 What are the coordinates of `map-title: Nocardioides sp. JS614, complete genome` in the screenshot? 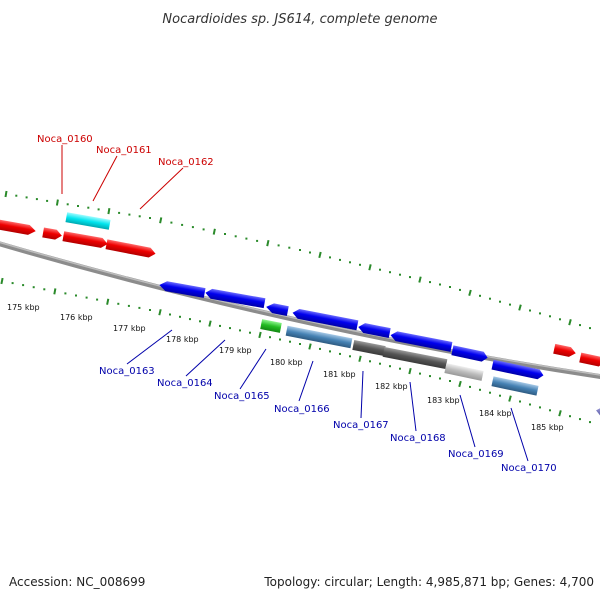 It's located at (299, 19).